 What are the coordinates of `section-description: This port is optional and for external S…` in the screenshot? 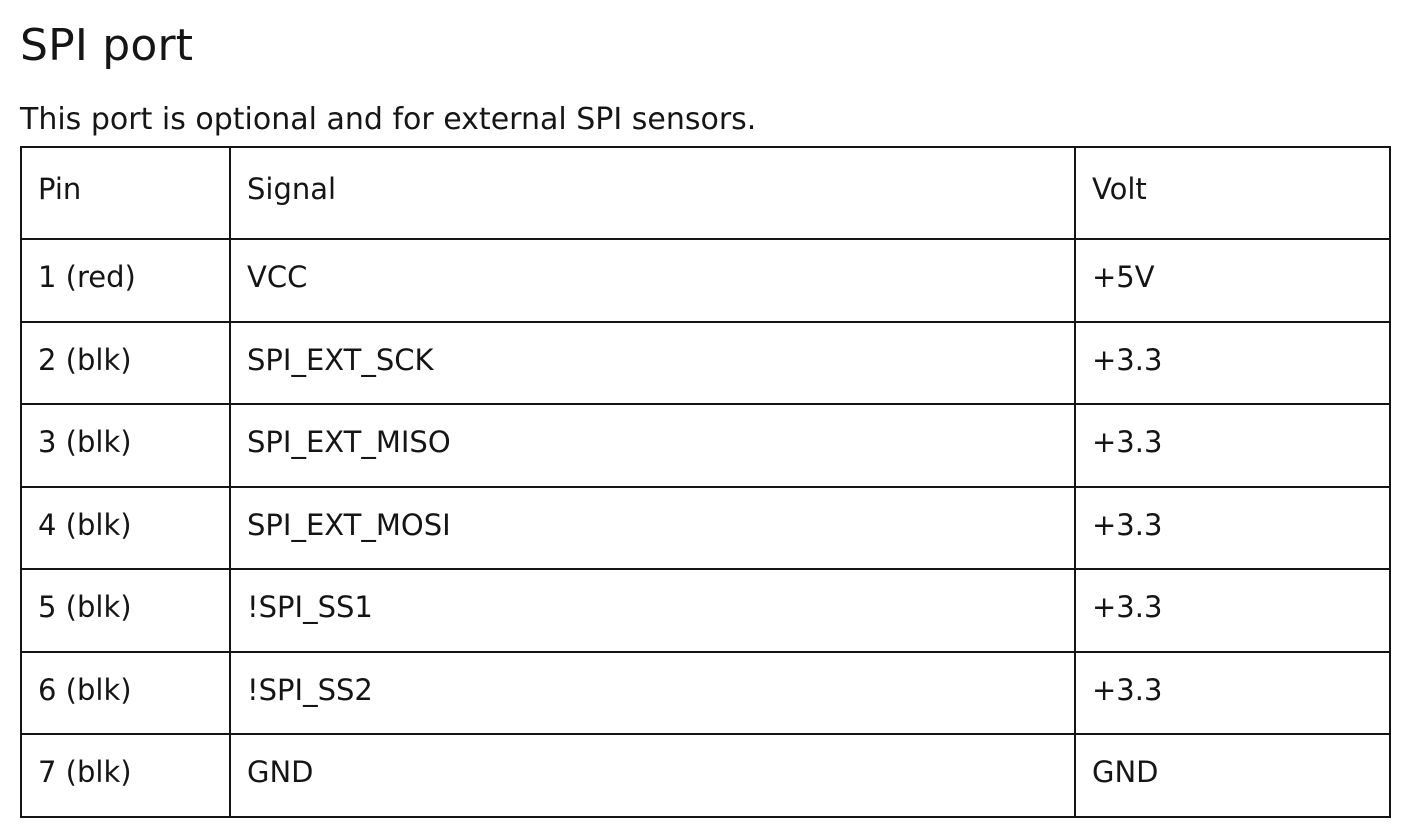 It's located at (388, 119).